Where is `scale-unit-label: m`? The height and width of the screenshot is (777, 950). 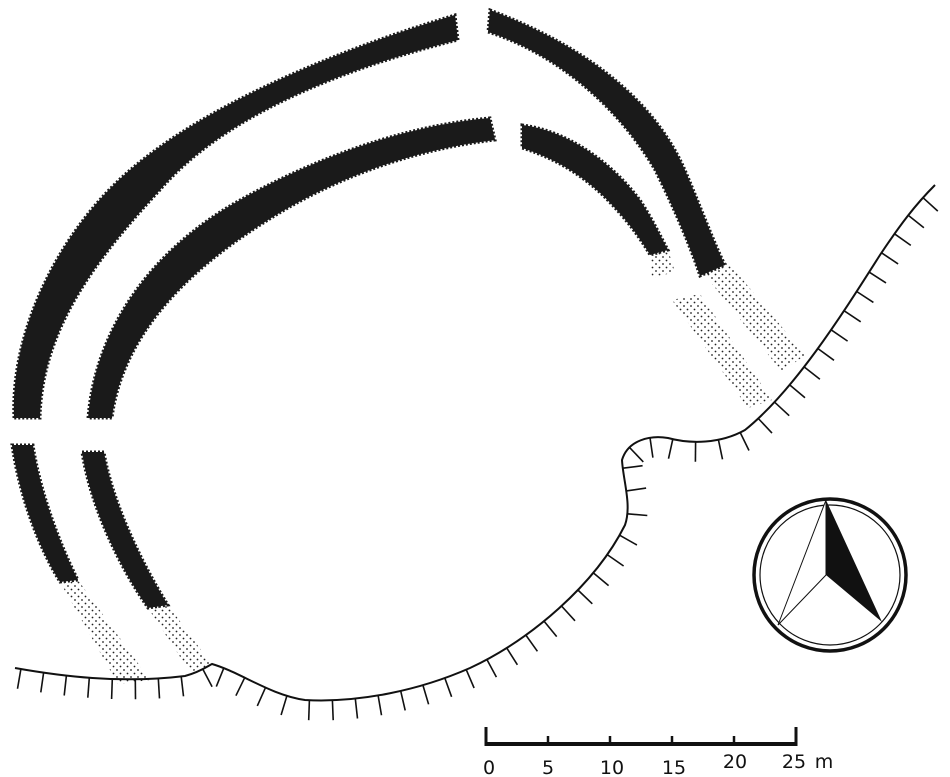
scale-unit-label: m is located at coordinates (824, 762).